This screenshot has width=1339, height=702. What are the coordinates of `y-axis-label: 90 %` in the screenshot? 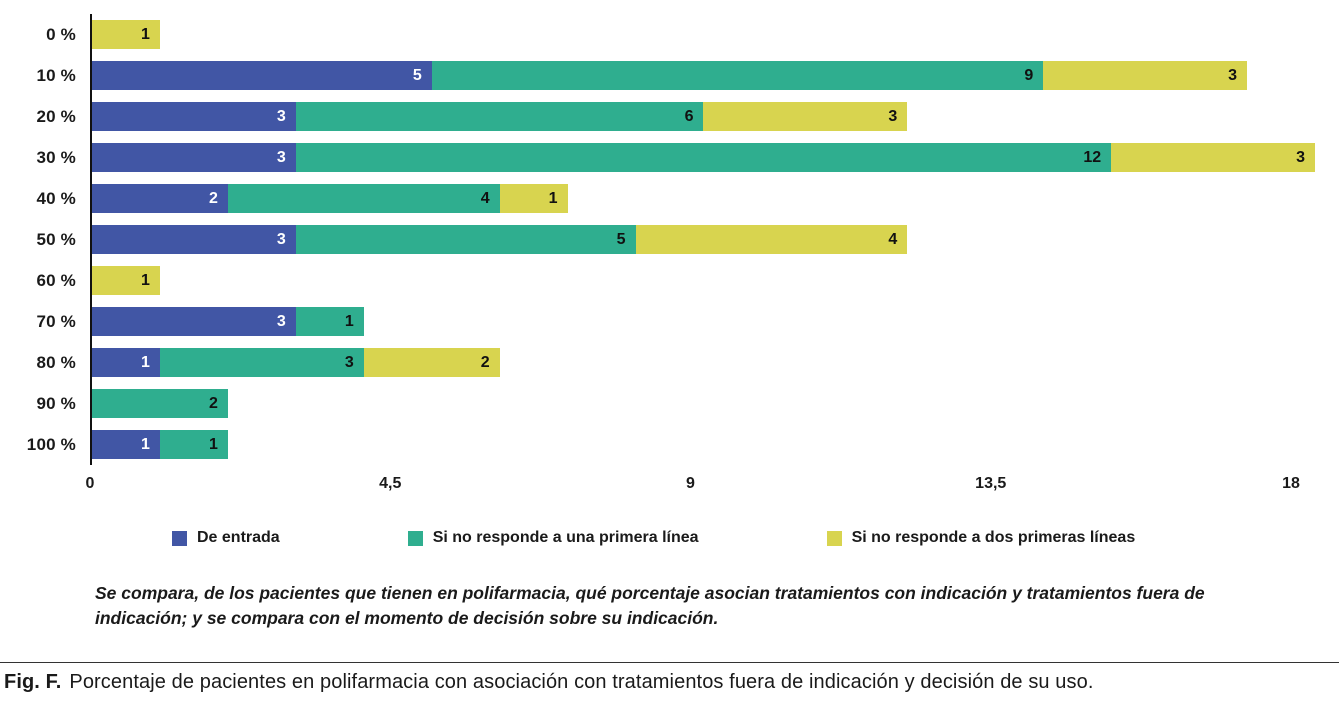 It's located at (56, 403).